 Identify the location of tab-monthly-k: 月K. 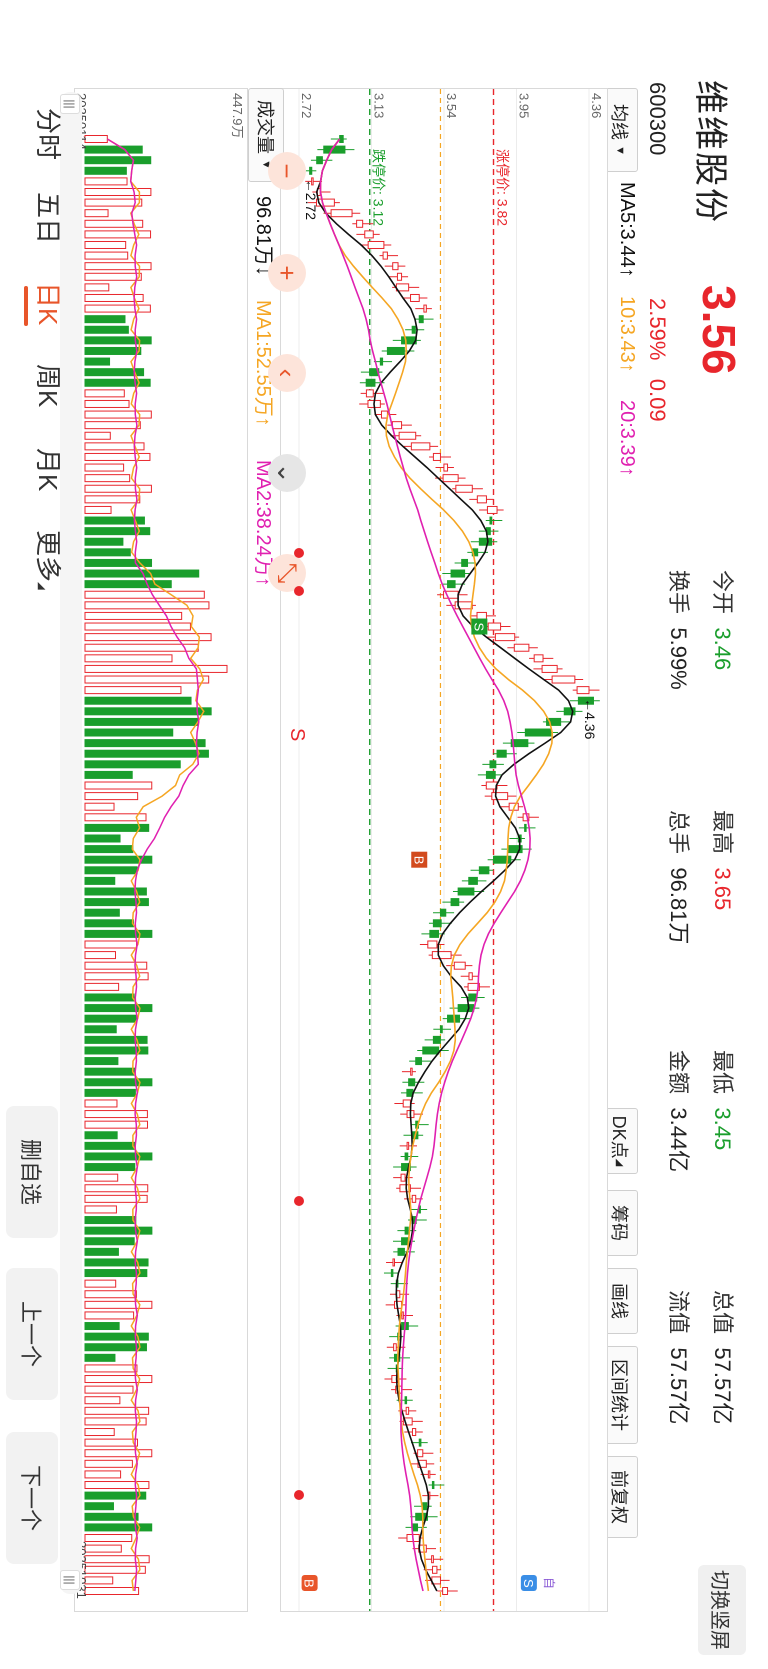
(48, 470).